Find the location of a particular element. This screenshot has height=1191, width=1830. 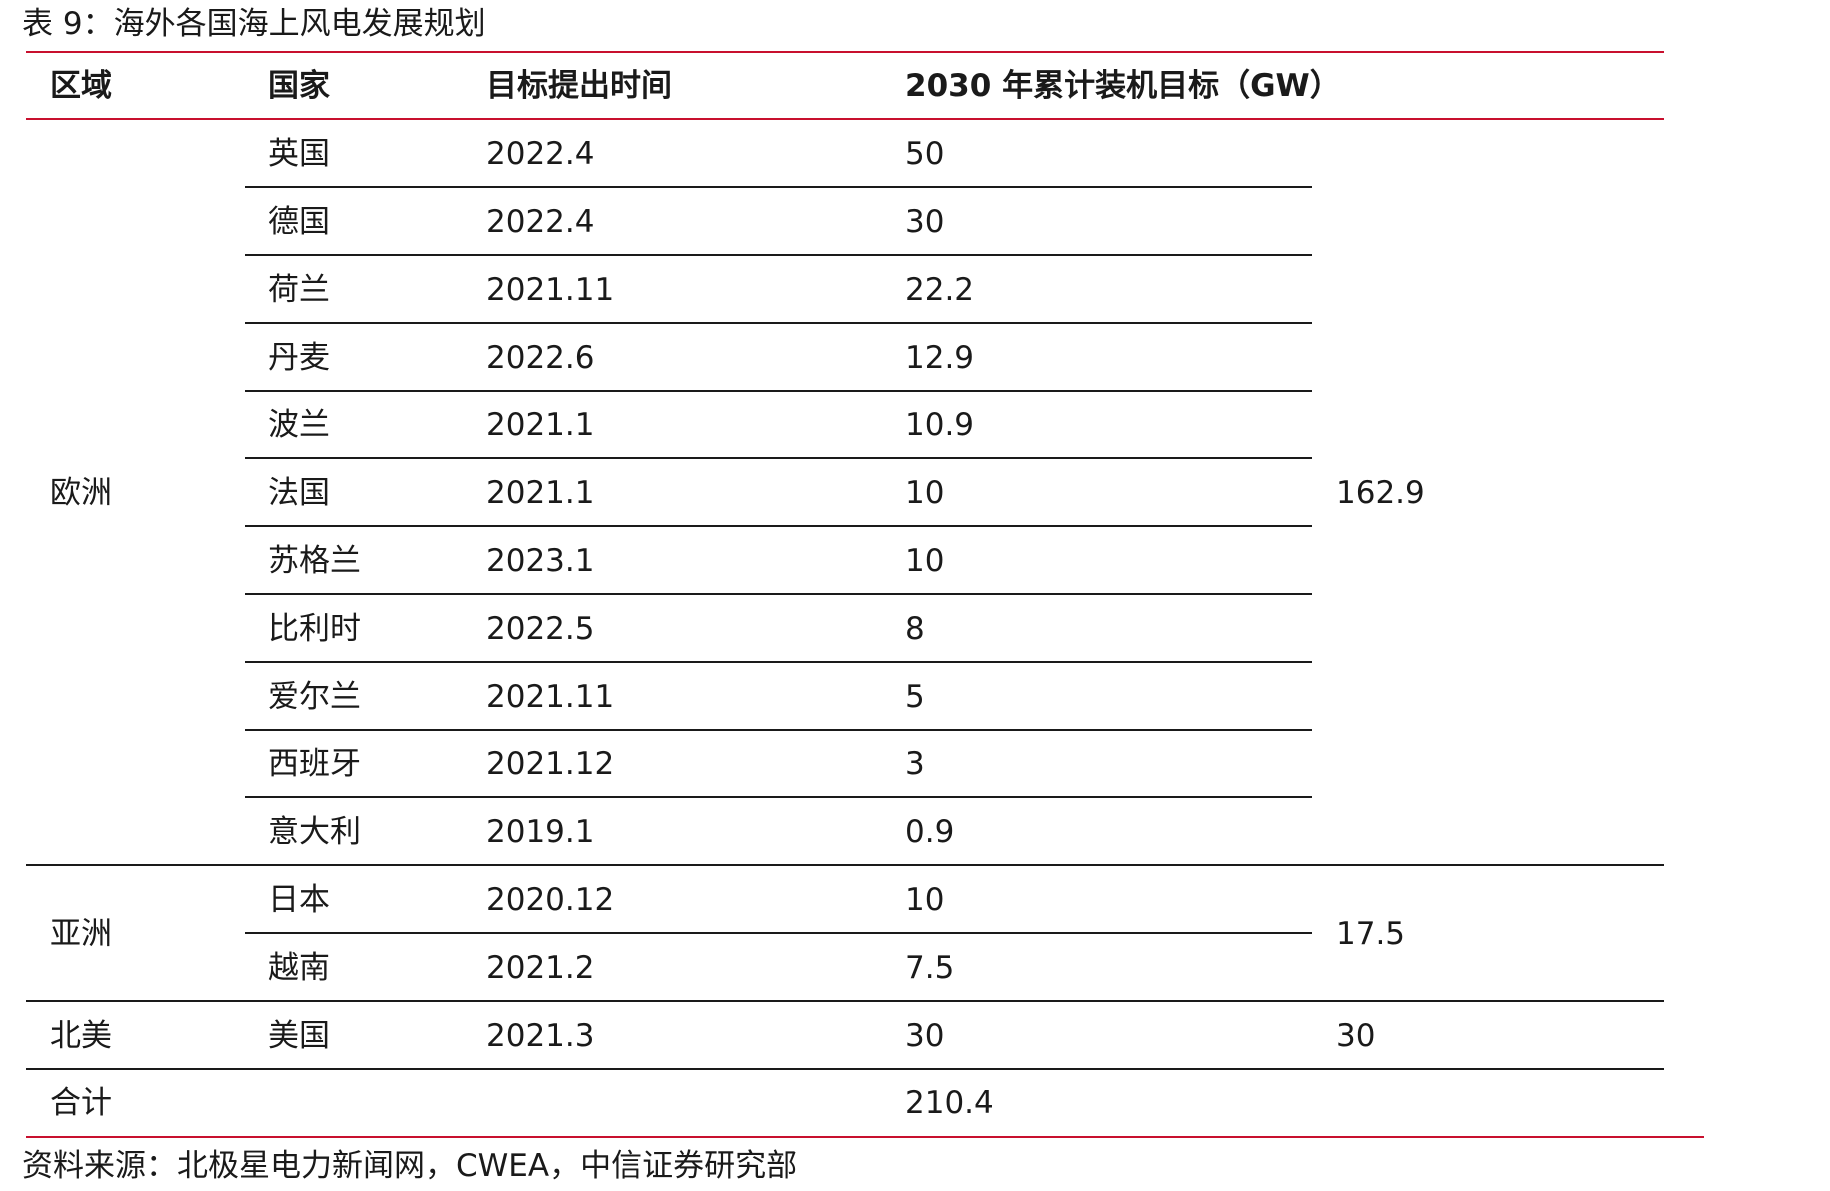

region-cell: 北美 is located at coordinates (81, 1036).